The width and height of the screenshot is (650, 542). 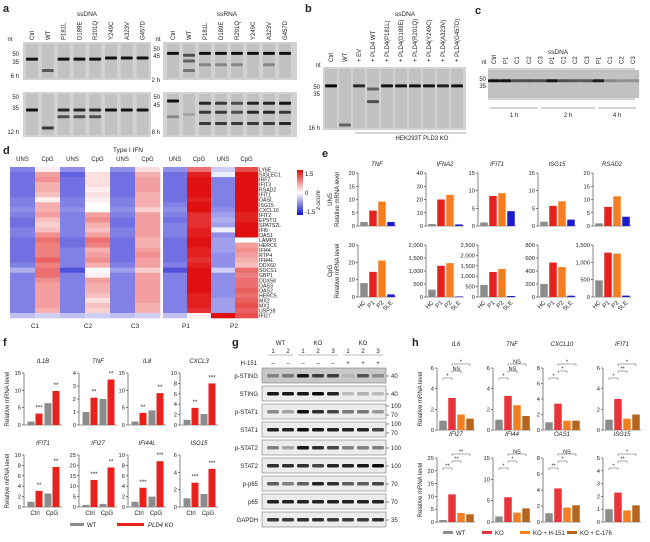 I want to click on panel-f-chart-tick-label: 15, so click(x=122, y=374).